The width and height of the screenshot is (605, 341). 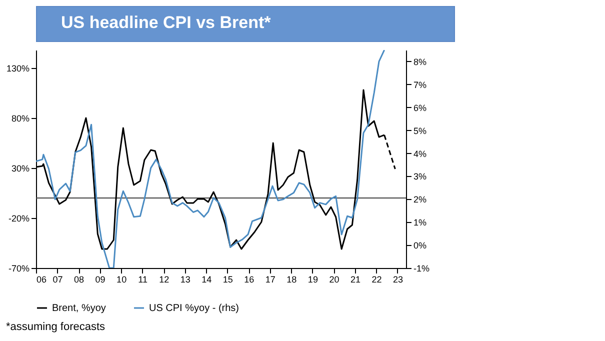 I want to click on x-tick-label: 17, so click(x=270, y=279).